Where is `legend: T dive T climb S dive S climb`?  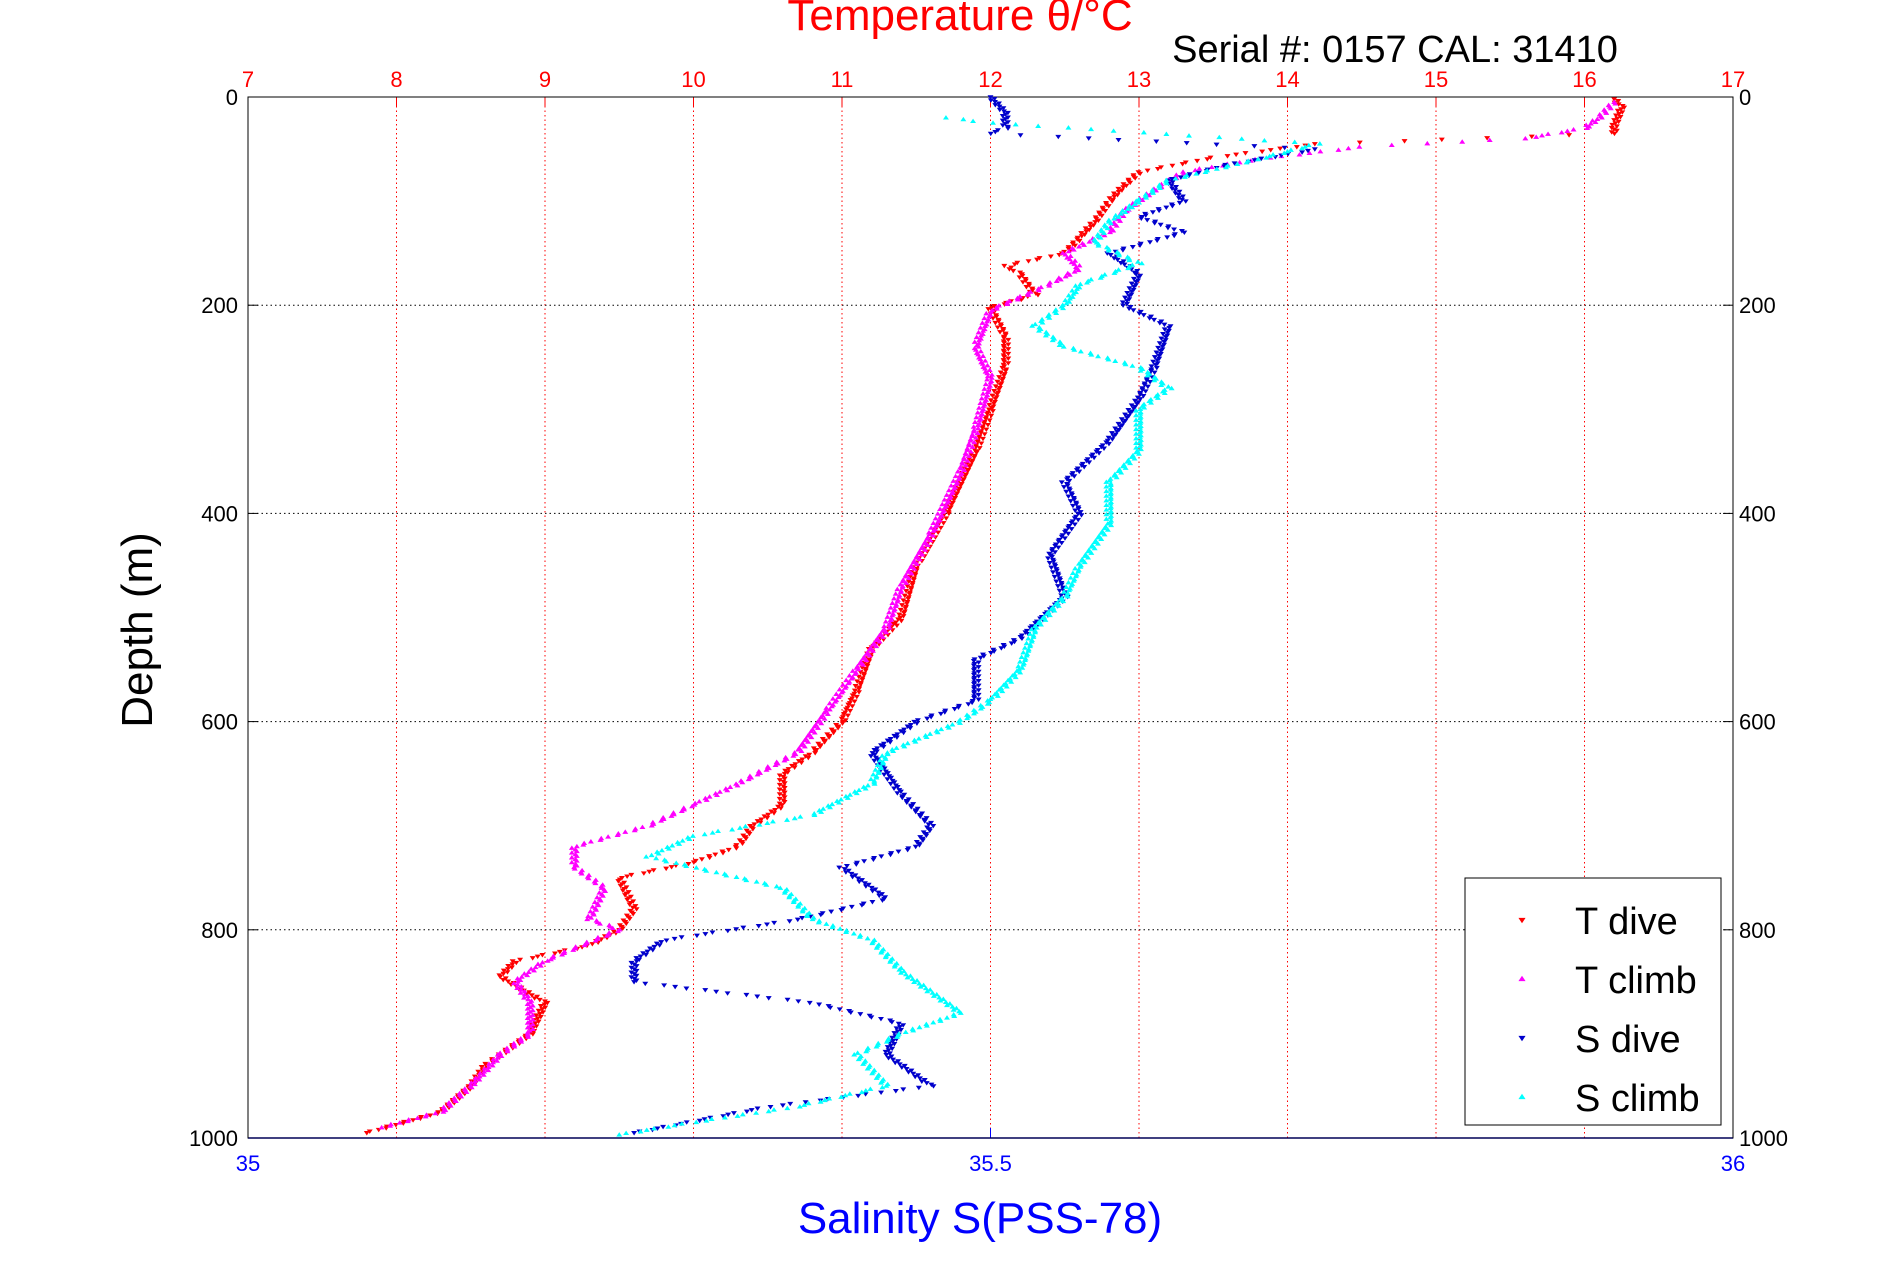
legend: T dive T climb S dive S climb is located at coordinates (1593, 1001).